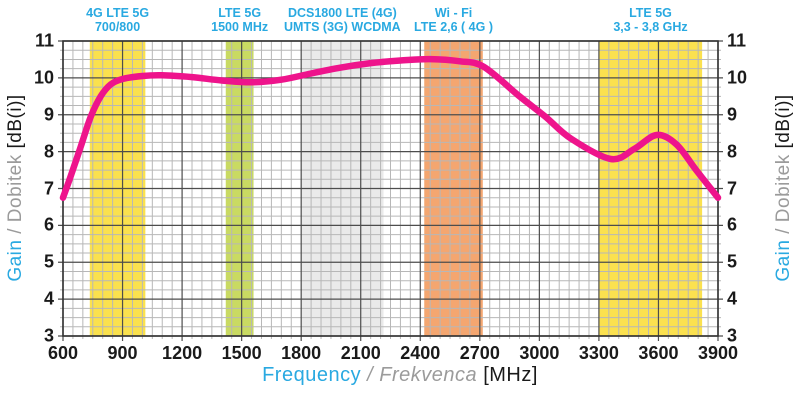 The height and width of the screenshot is (406, 800). I want to click on x-tick-label: 3000, so click(539, 353).